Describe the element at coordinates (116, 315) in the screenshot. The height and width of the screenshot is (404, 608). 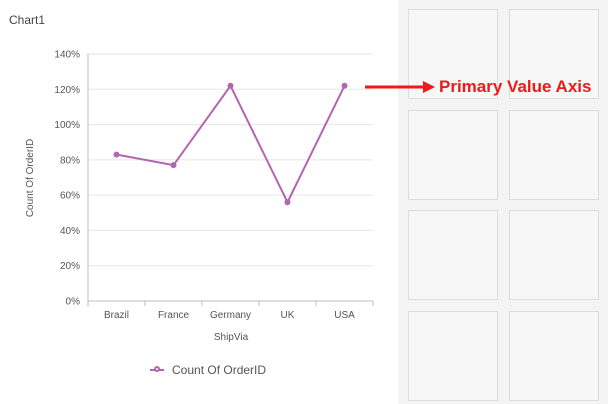
I see `x-tick-label: Brazil` at that location.